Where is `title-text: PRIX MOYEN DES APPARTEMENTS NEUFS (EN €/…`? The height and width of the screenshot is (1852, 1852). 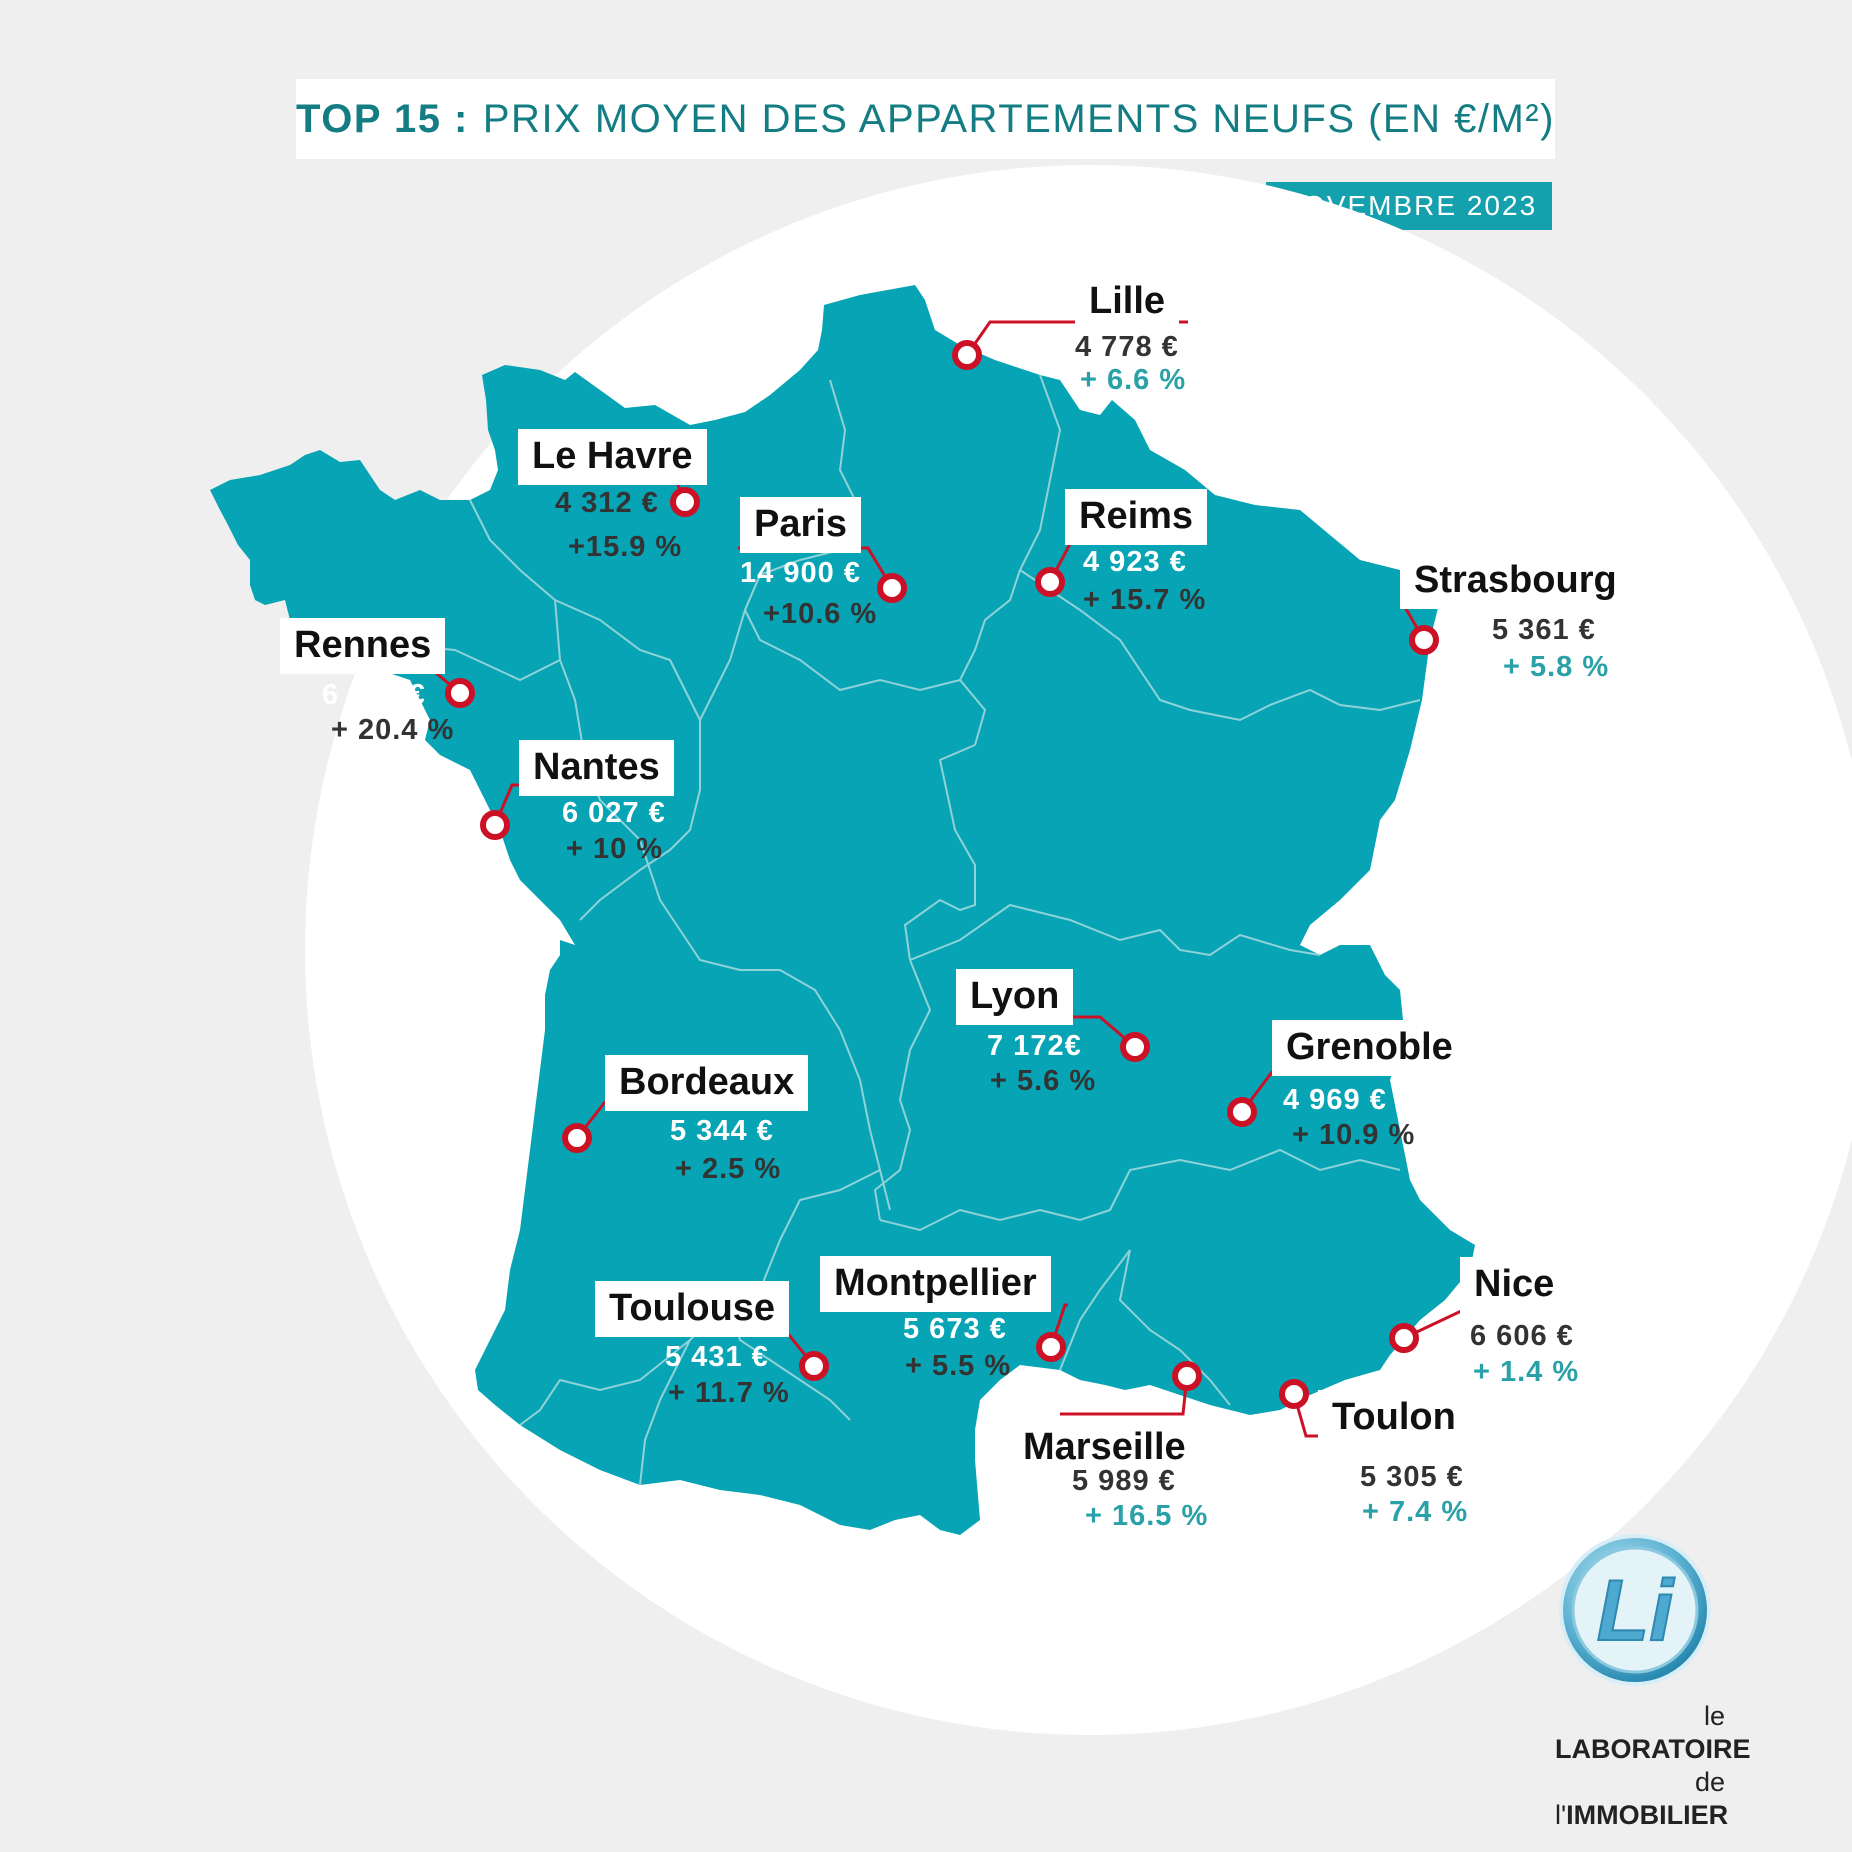
title-text: PRIX MOYEN DES APPARTEMENTS NEUFS (EN €/… is located at coordinates (1018, 118).